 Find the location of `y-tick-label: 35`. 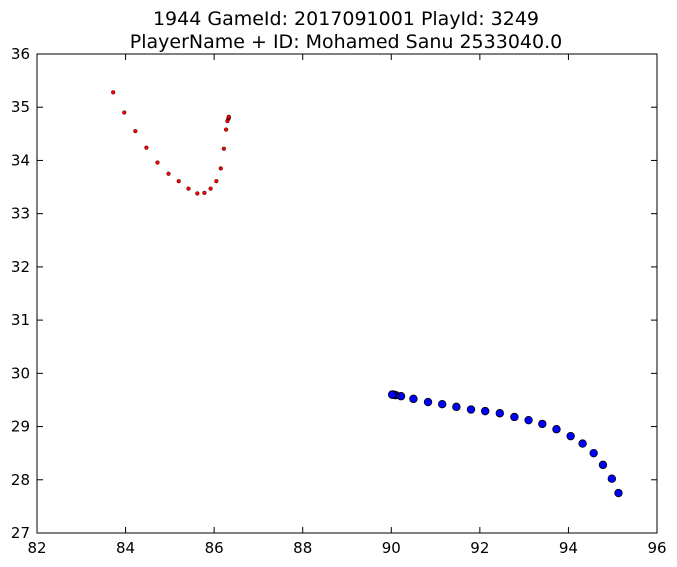

y-tick-label: 35 is located at coordinates (20, 107).